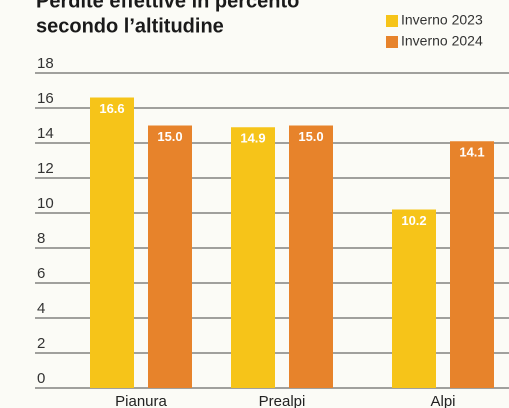 This screenshot has width=509, height=408. What do you see at coordinates (45, 203) in the screenshot?
I see `y-tick-label: 10` at bounding box center [45, 203].